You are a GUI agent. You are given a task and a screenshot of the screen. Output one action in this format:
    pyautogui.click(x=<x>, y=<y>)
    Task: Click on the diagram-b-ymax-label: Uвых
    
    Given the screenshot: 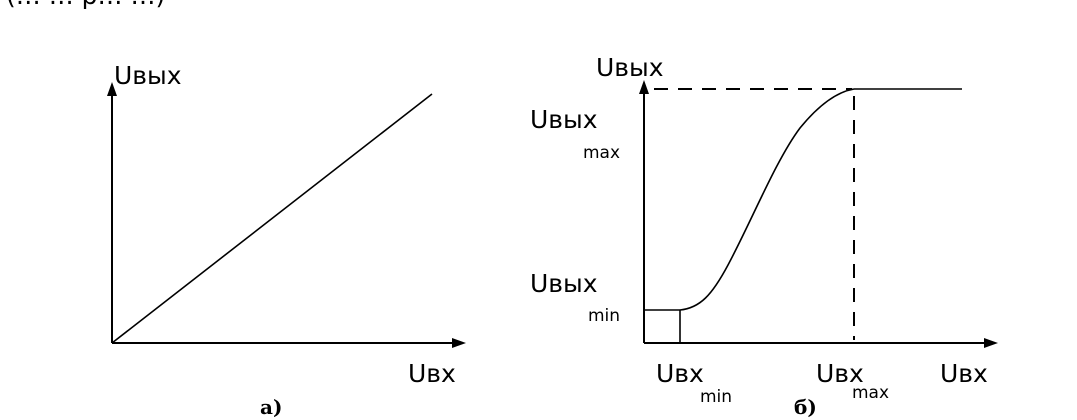 What is the action you would take?
    pyautogui.click(x=564, y=119)
    